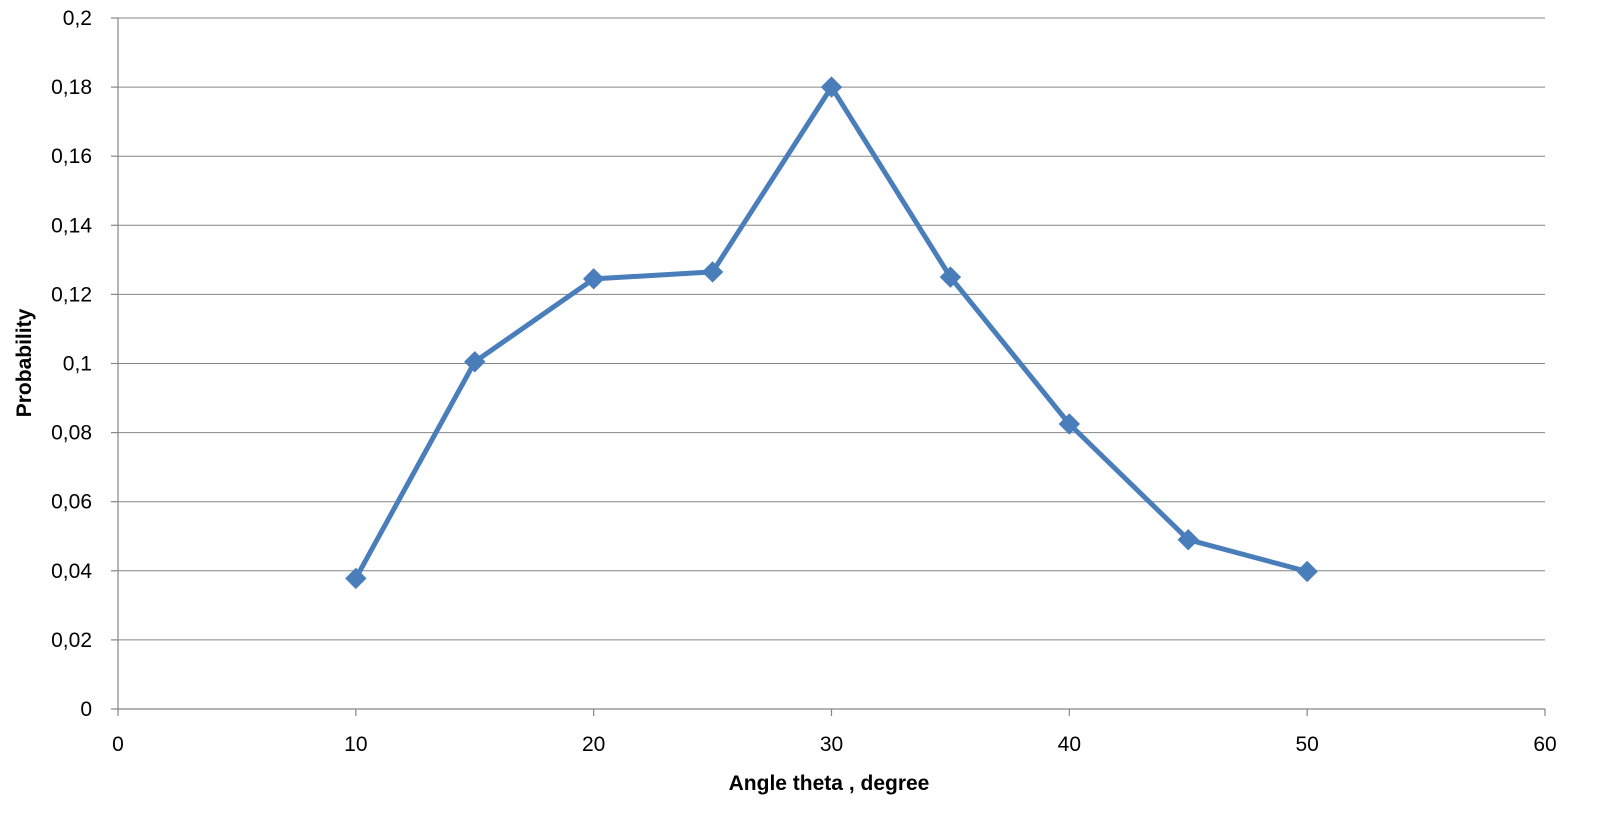 This screenshot has height=813, width=1602. What do you see at coordinates (71, 294) in the screenshot?
I see `y-tick-label: 0,12` at bounding box center [71, 294].